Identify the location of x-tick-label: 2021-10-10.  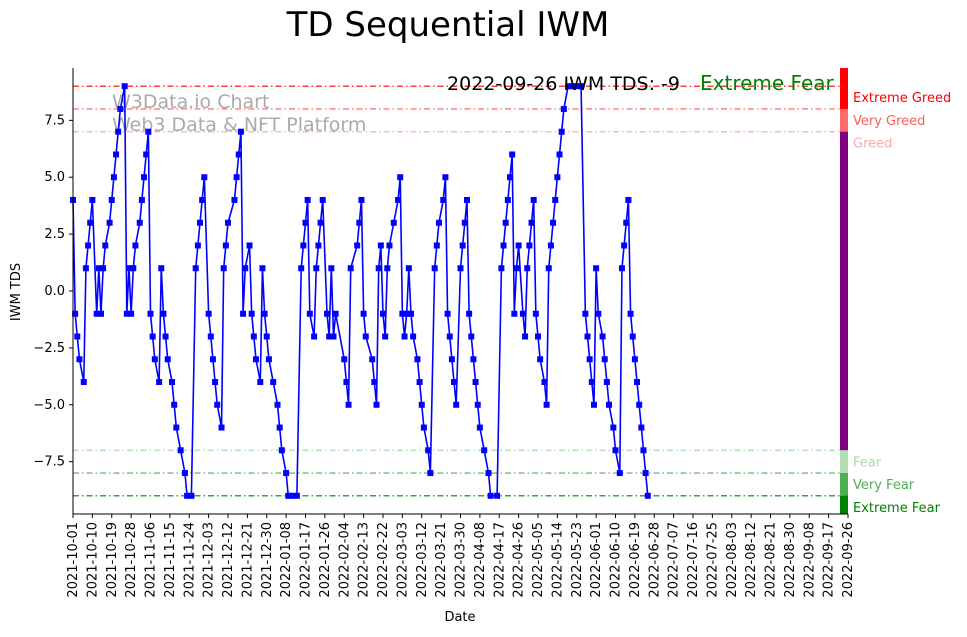
(92, 560).